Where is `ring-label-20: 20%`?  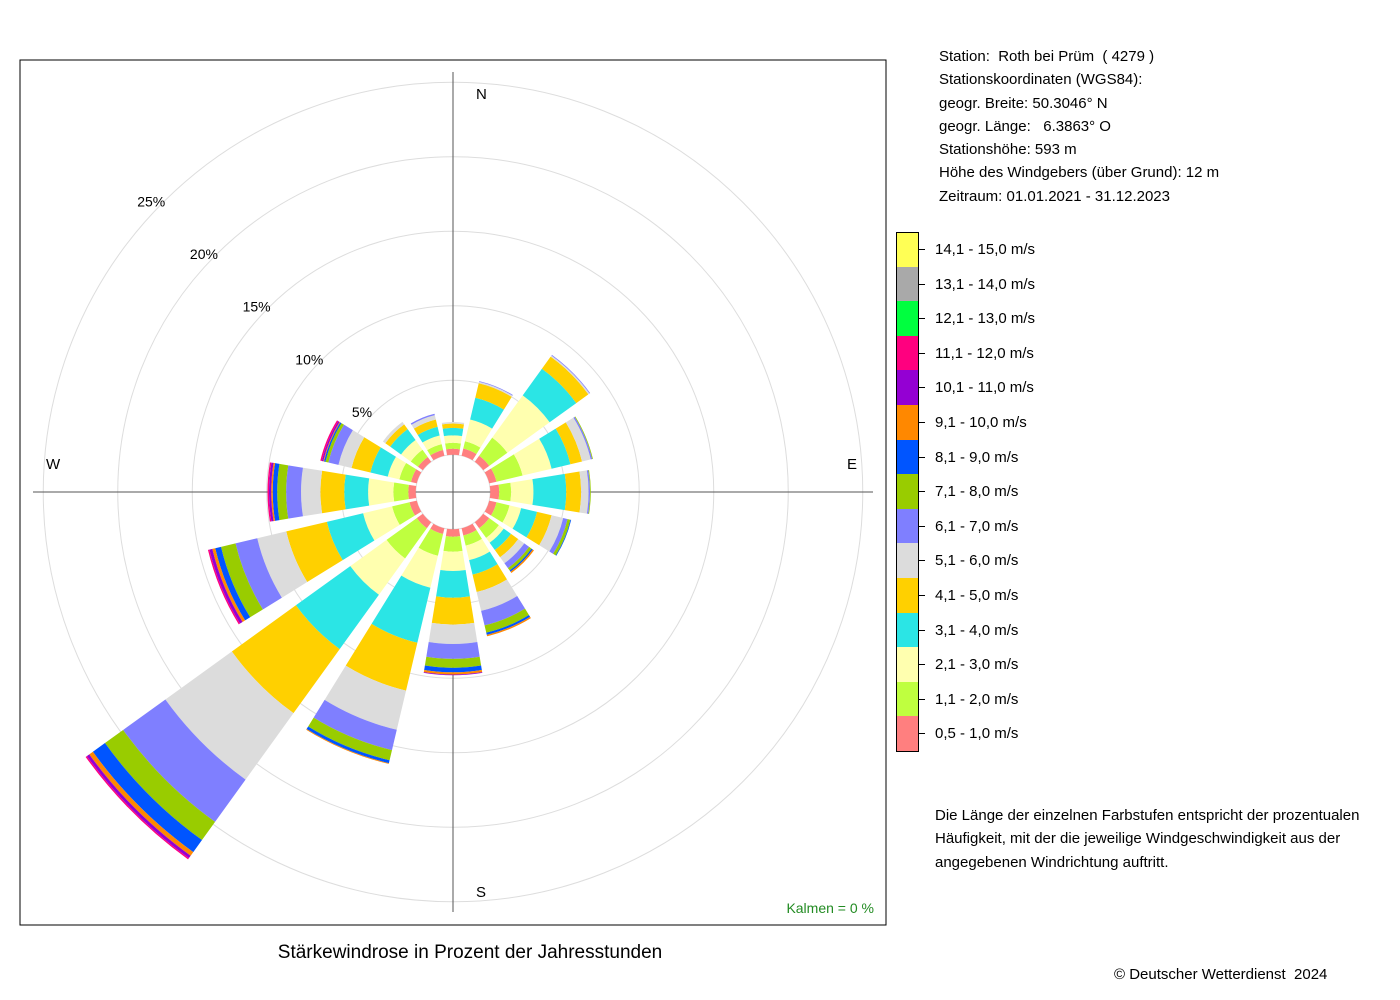 ring-label-20: 20% is located at coordinates (204, 254).